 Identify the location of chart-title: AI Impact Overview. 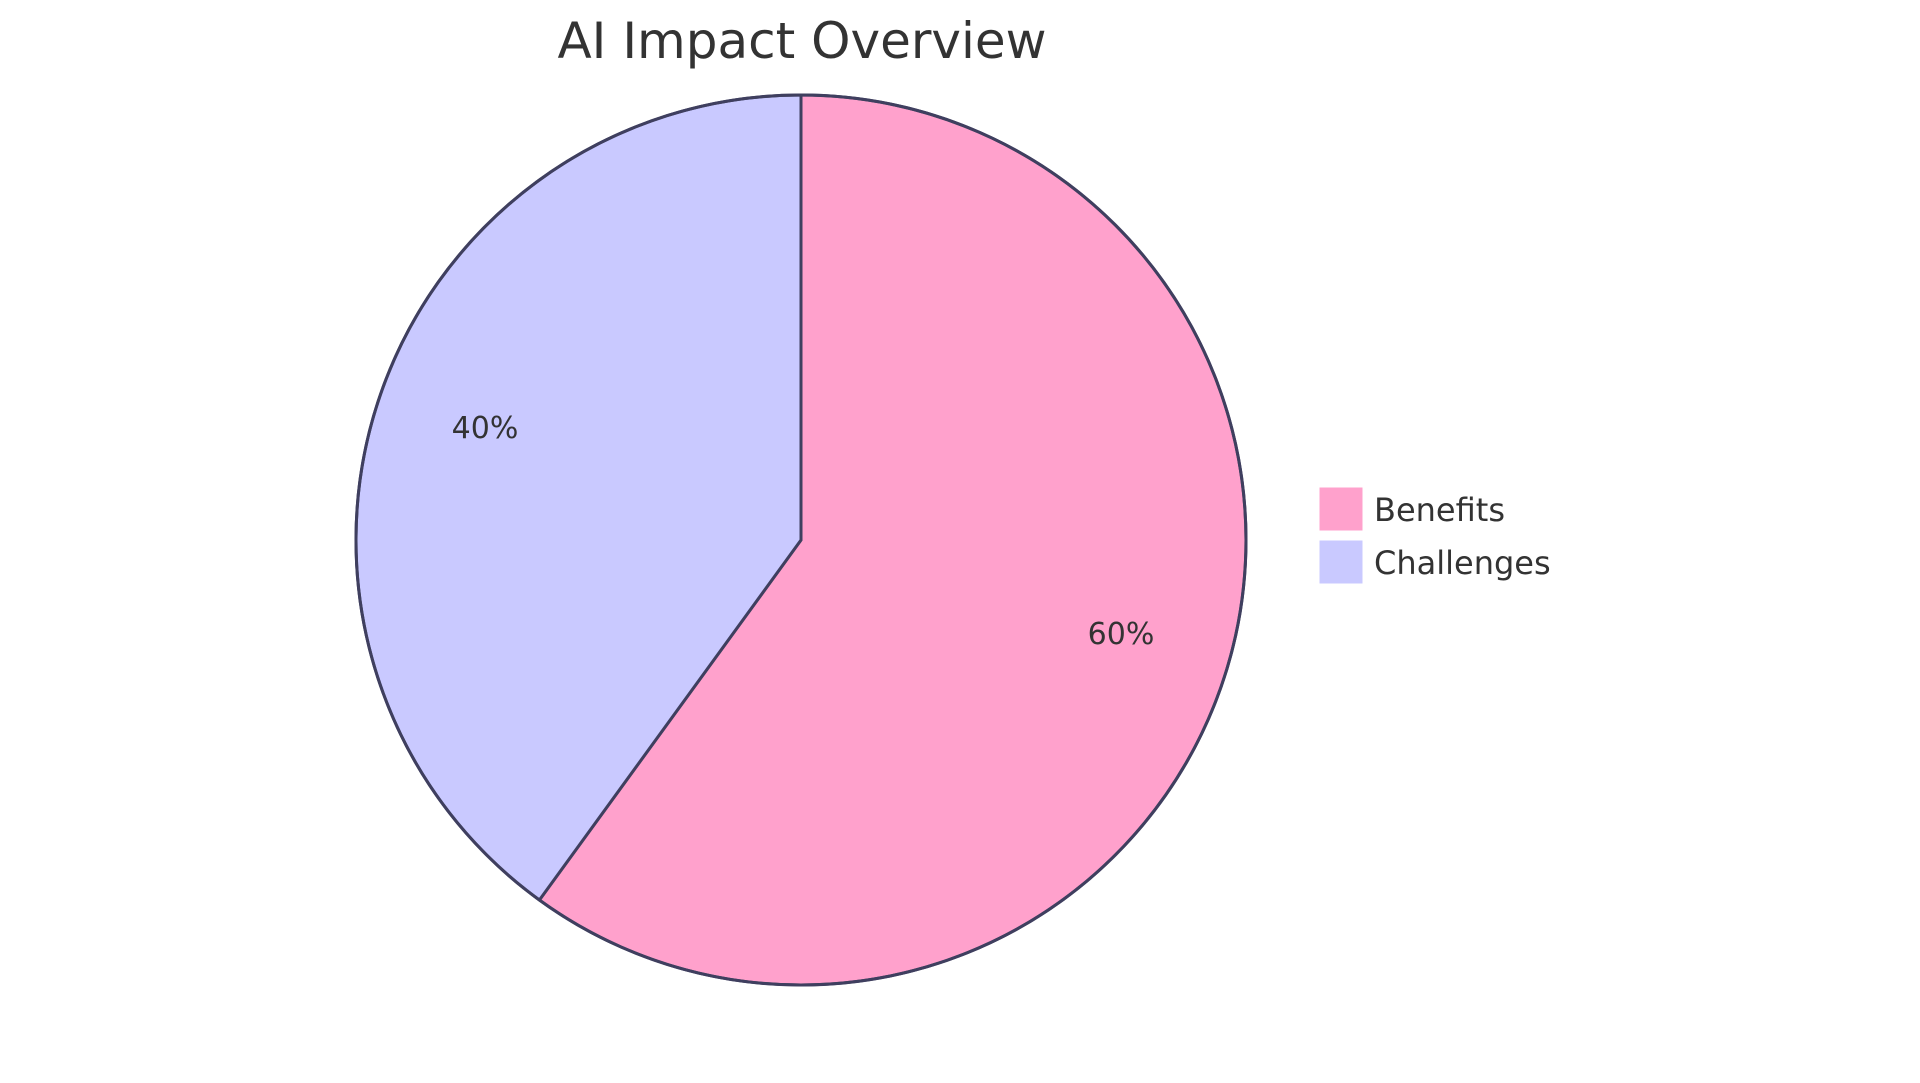
(801, 41).